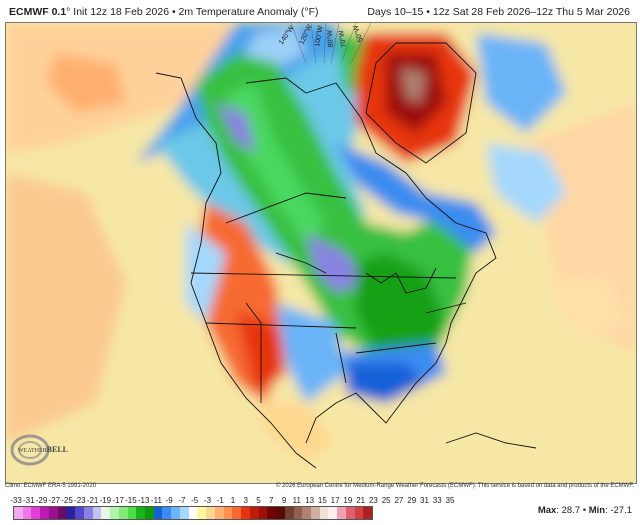  Describe the element at coordinates (424, 500) in the screenshot. I see `colorbar-label: 31` at that location.